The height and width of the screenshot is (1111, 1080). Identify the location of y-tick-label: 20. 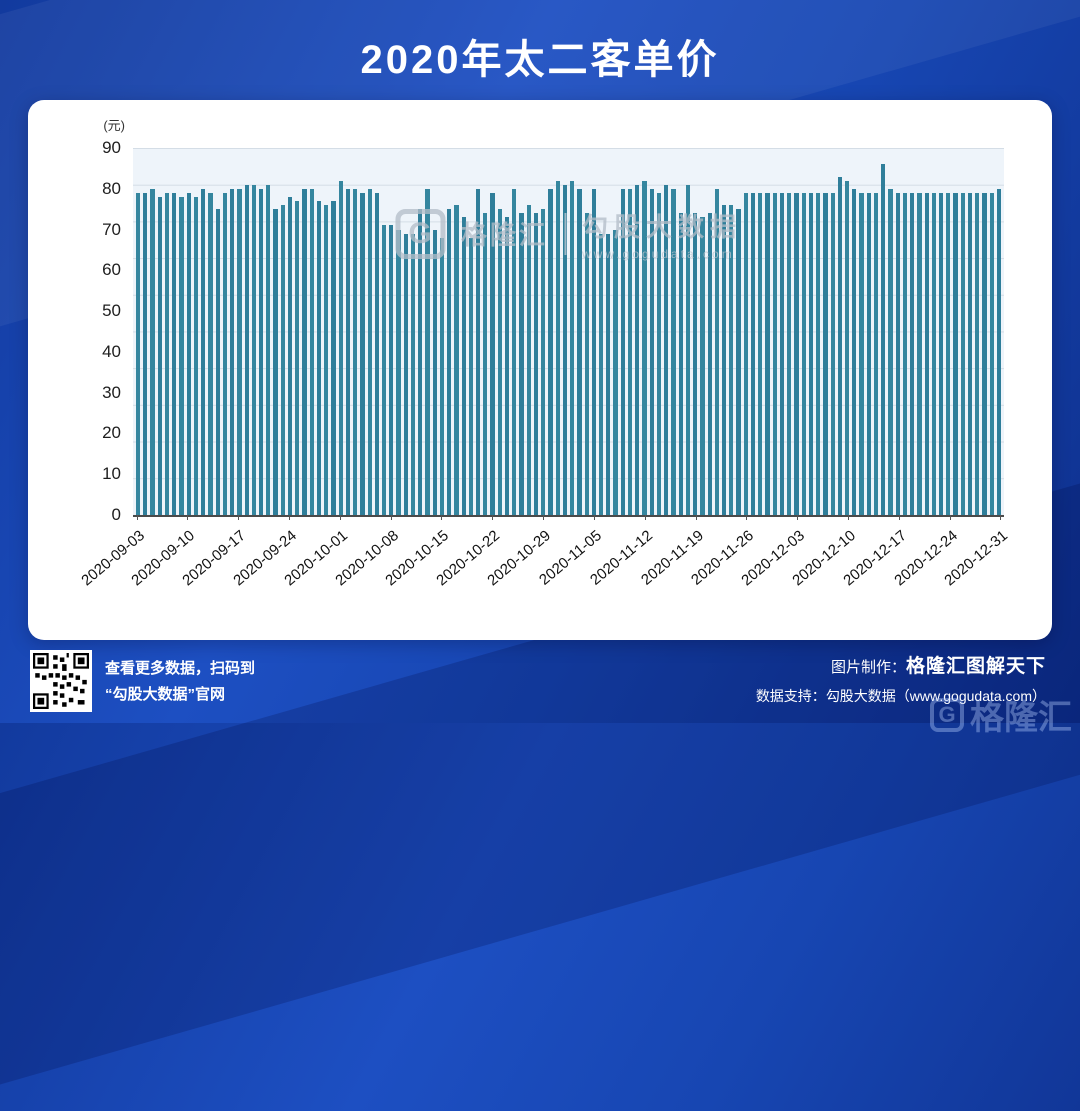
(111, 433).